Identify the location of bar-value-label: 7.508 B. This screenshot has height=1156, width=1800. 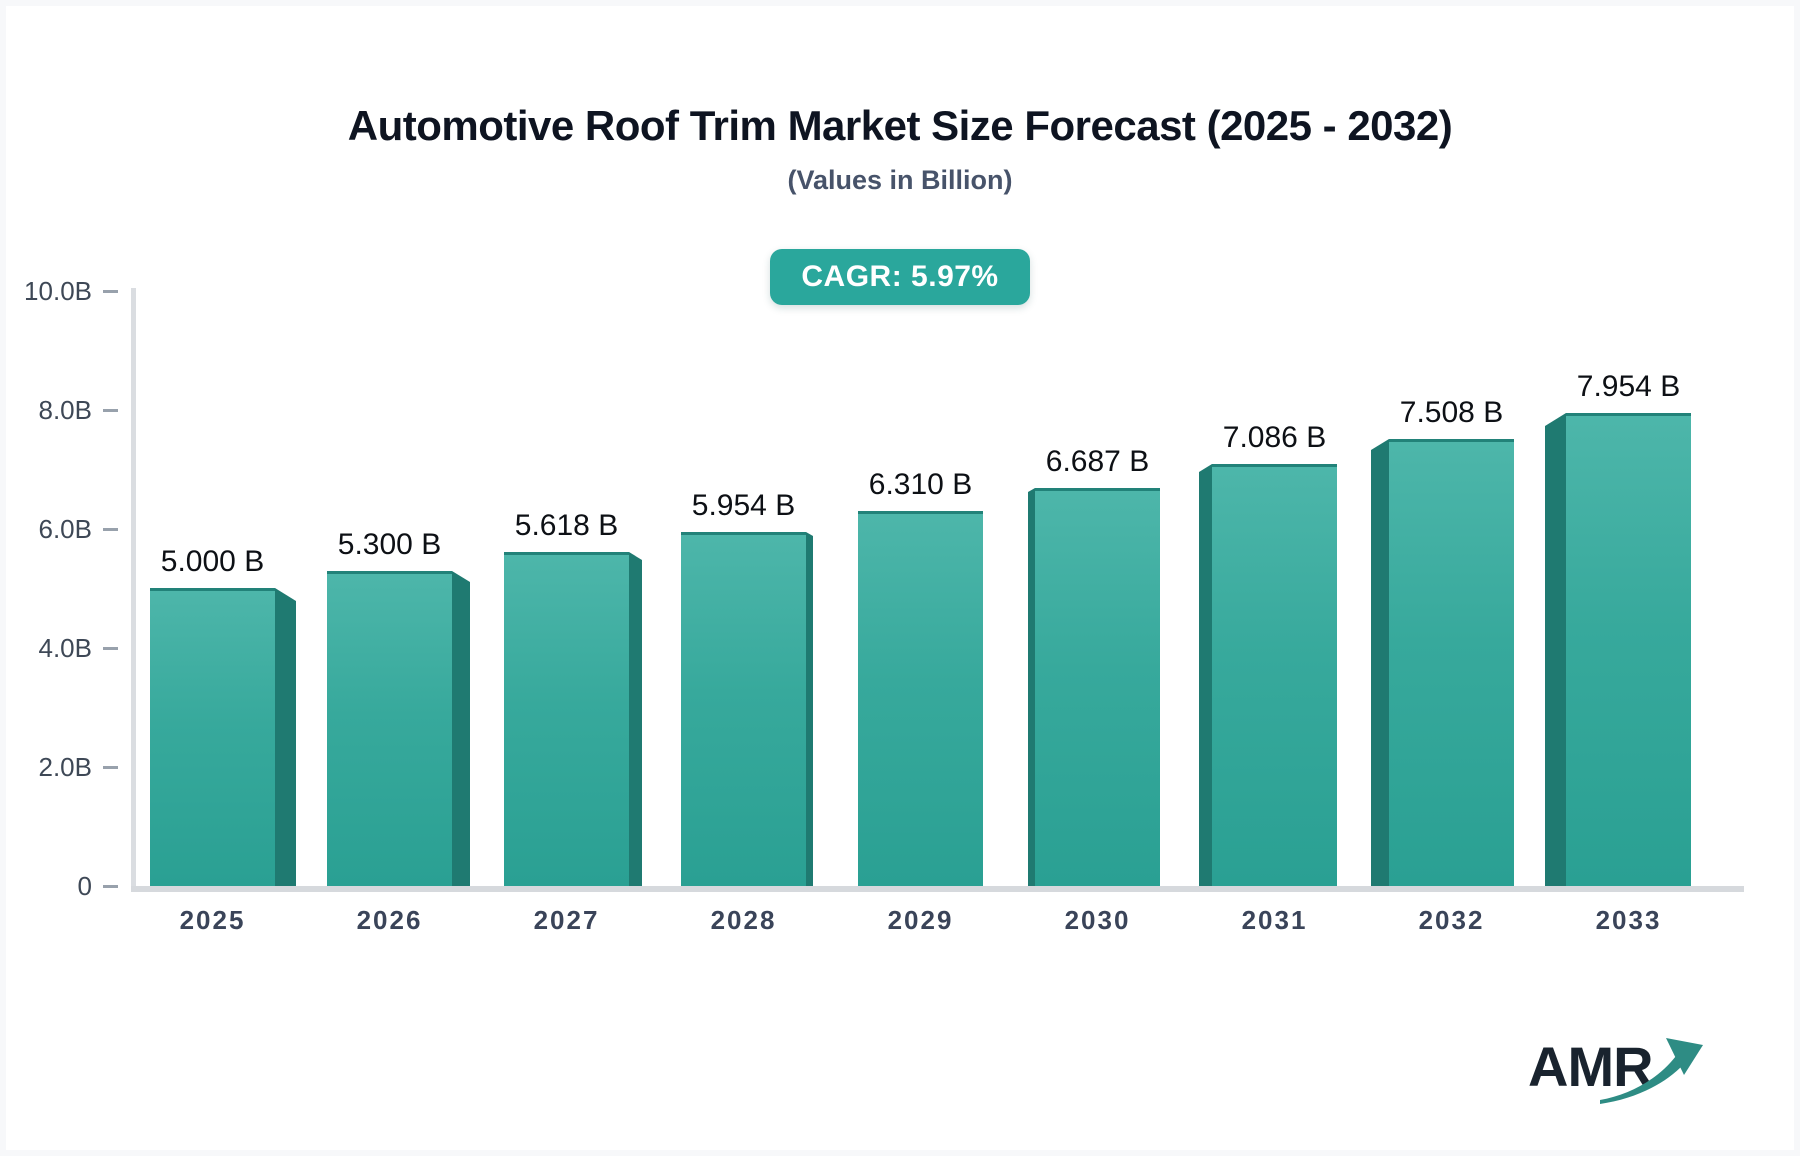
(1451, 412).